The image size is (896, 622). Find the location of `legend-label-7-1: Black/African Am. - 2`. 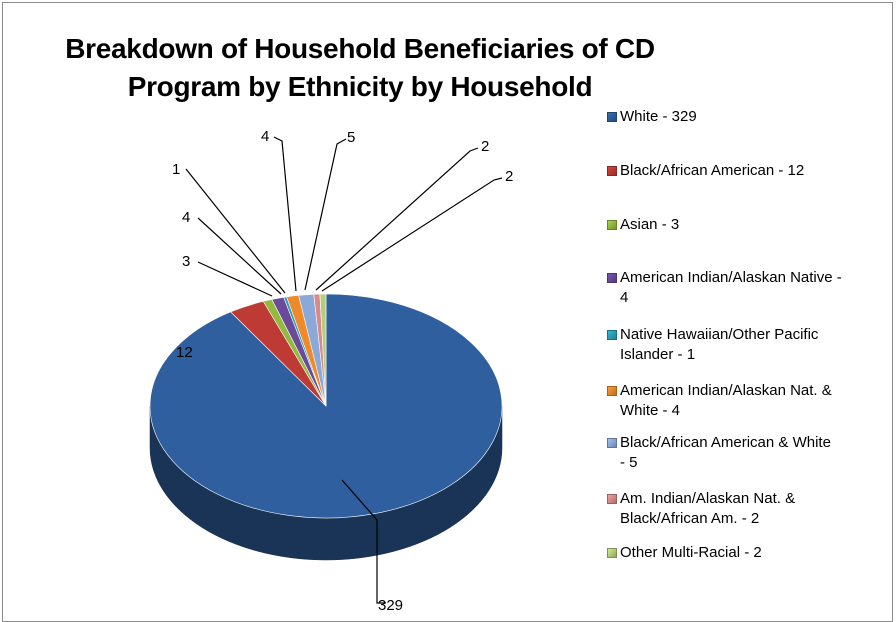

legend-label-7-1: Black/African Am. - 2 is located at coordinates (690, 518).